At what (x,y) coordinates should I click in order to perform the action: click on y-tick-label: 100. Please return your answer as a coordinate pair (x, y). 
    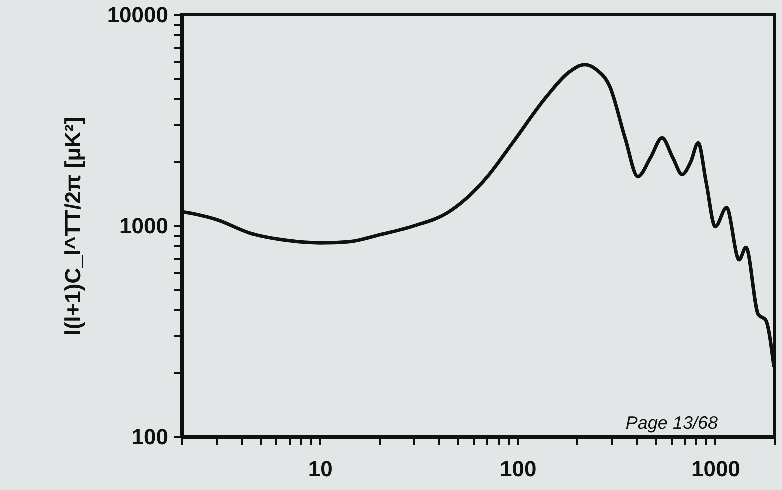
    Looking at the image, I should click on (150, 437).